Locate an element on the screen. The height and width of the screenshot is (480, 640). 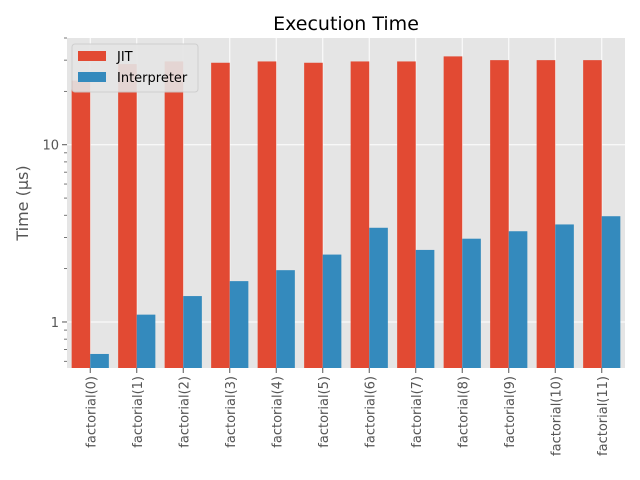
y-axis-label: Time (µs) is located at coordinates (22, 203).